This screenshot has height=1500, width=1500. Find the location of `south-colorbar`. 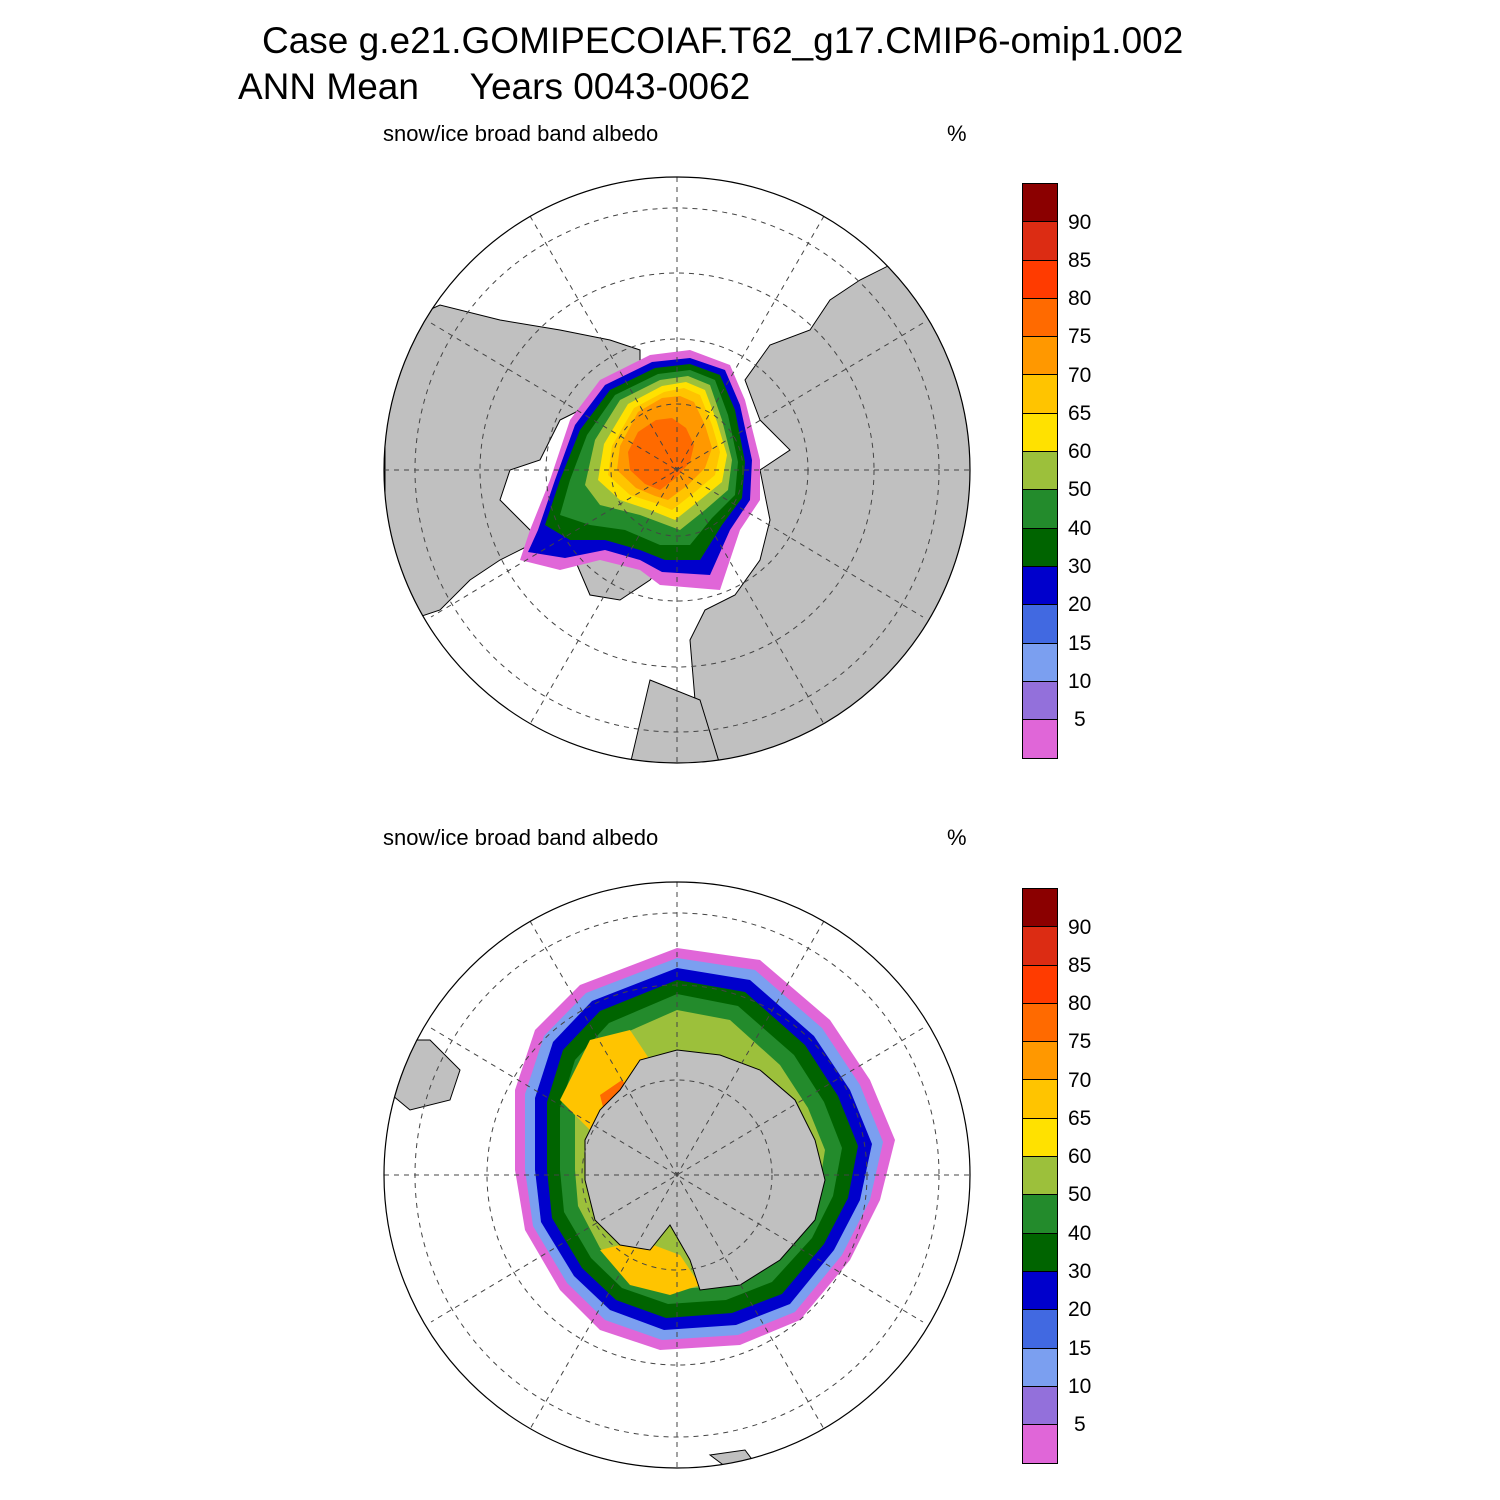

south-colorbar is located at coordinates (1040, 1176).